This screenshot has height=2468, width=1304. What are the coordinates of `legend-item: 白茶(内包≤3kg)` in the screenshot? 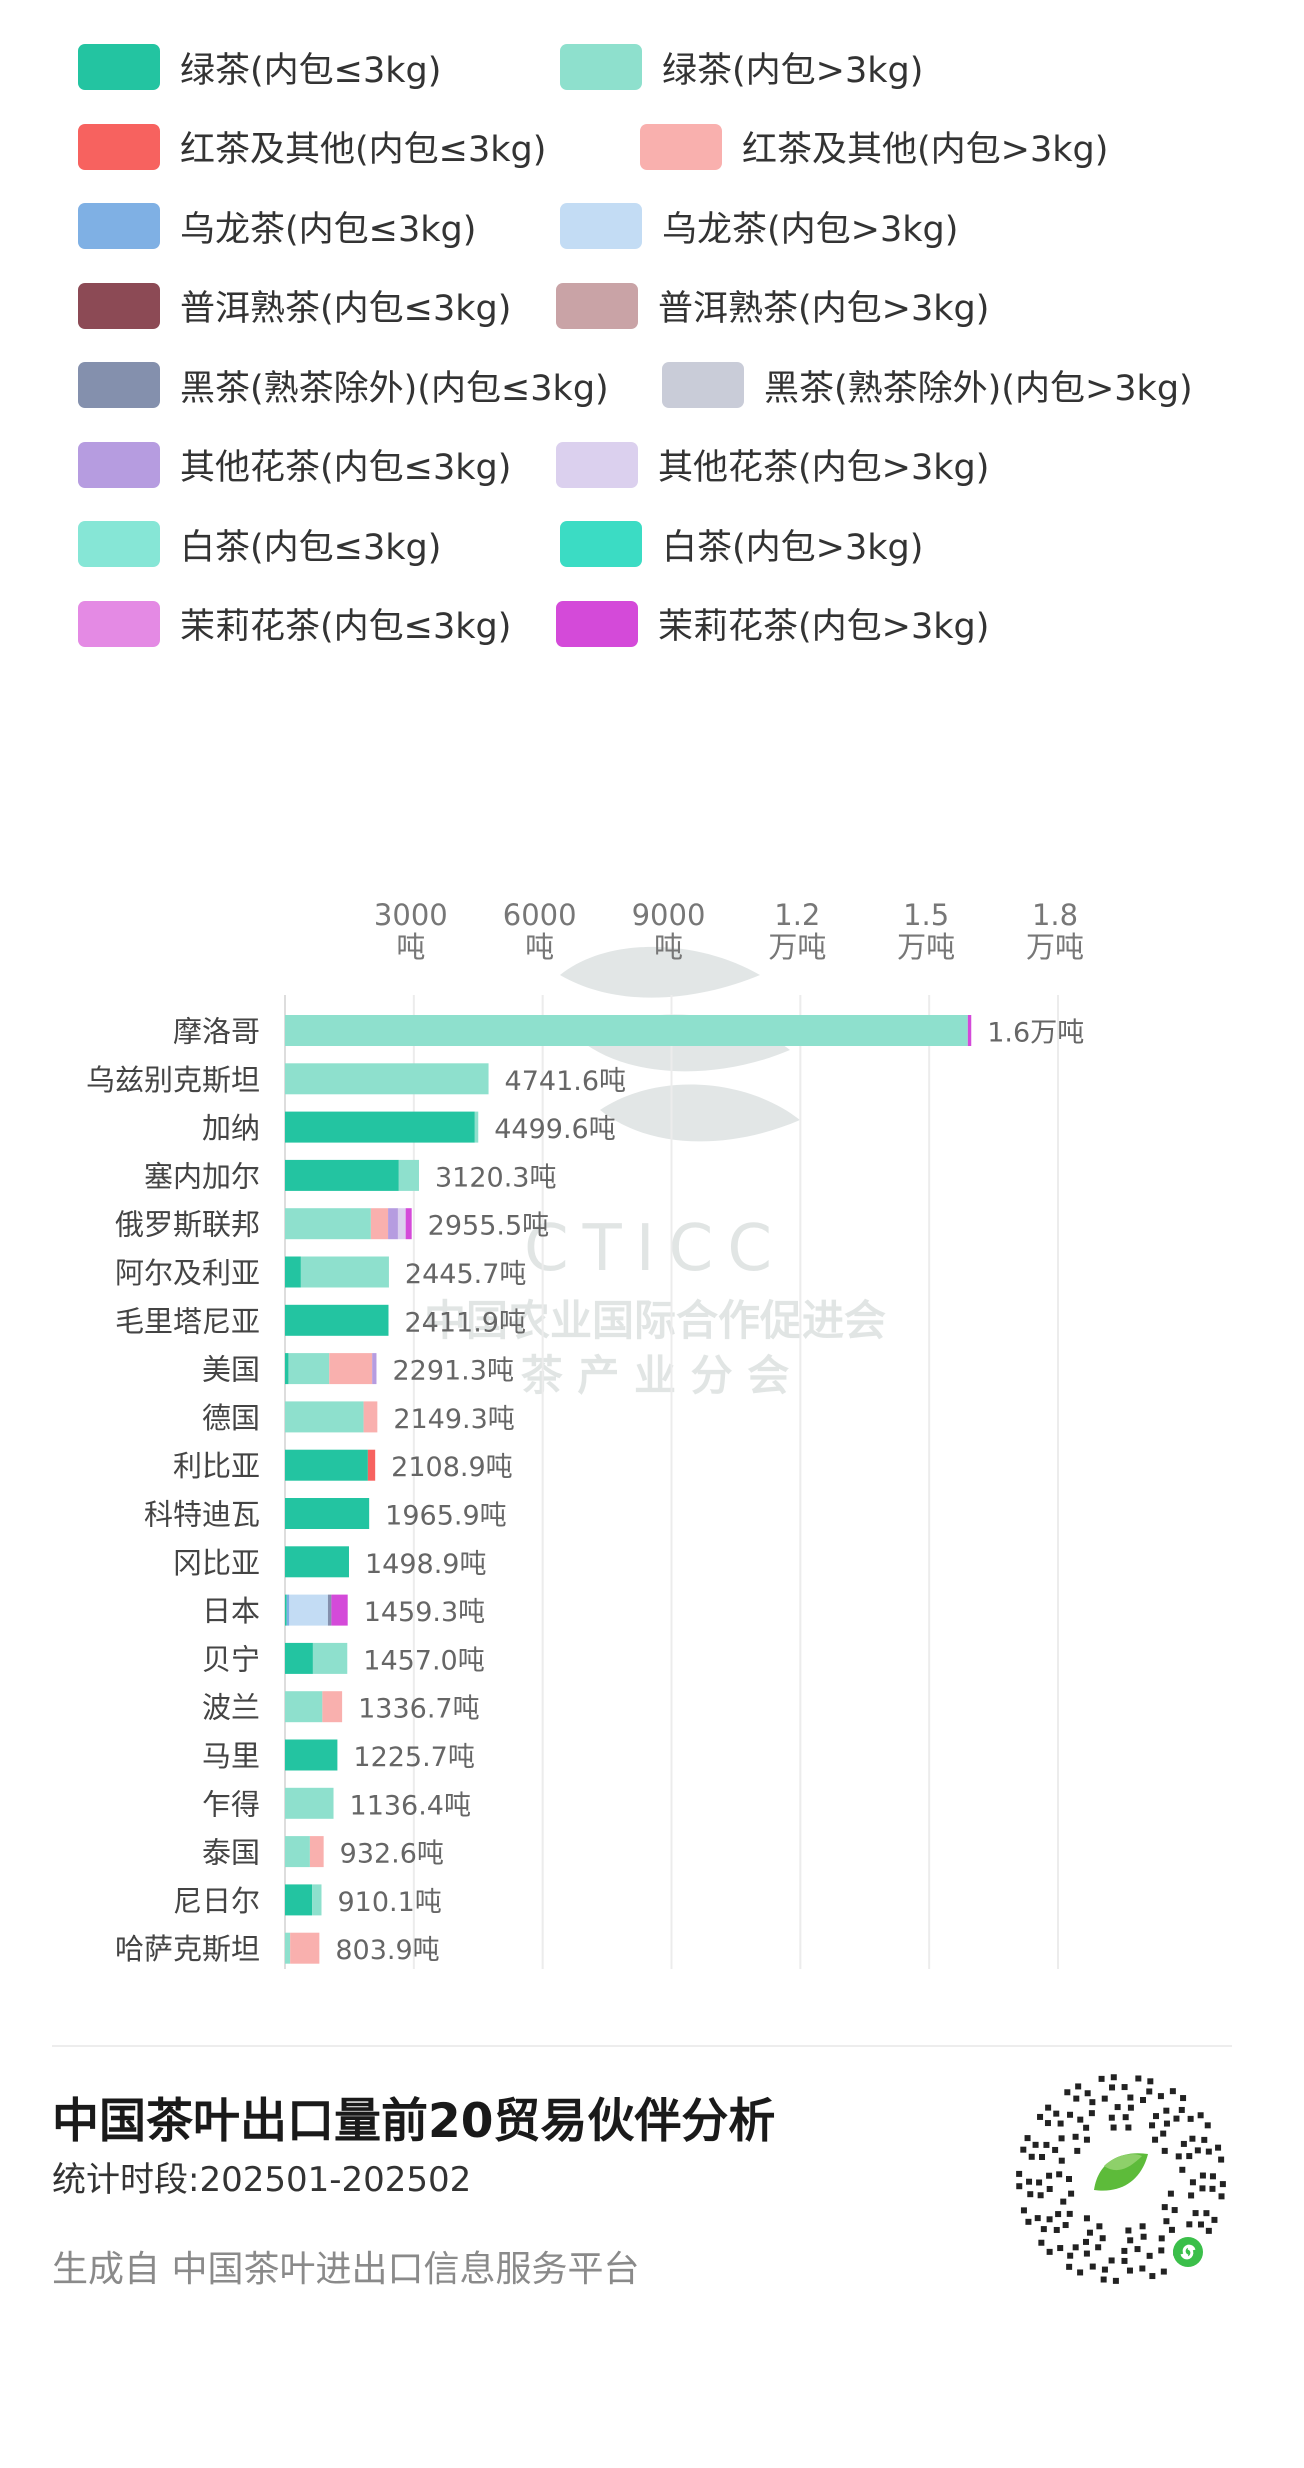 It's located at (259, 544).